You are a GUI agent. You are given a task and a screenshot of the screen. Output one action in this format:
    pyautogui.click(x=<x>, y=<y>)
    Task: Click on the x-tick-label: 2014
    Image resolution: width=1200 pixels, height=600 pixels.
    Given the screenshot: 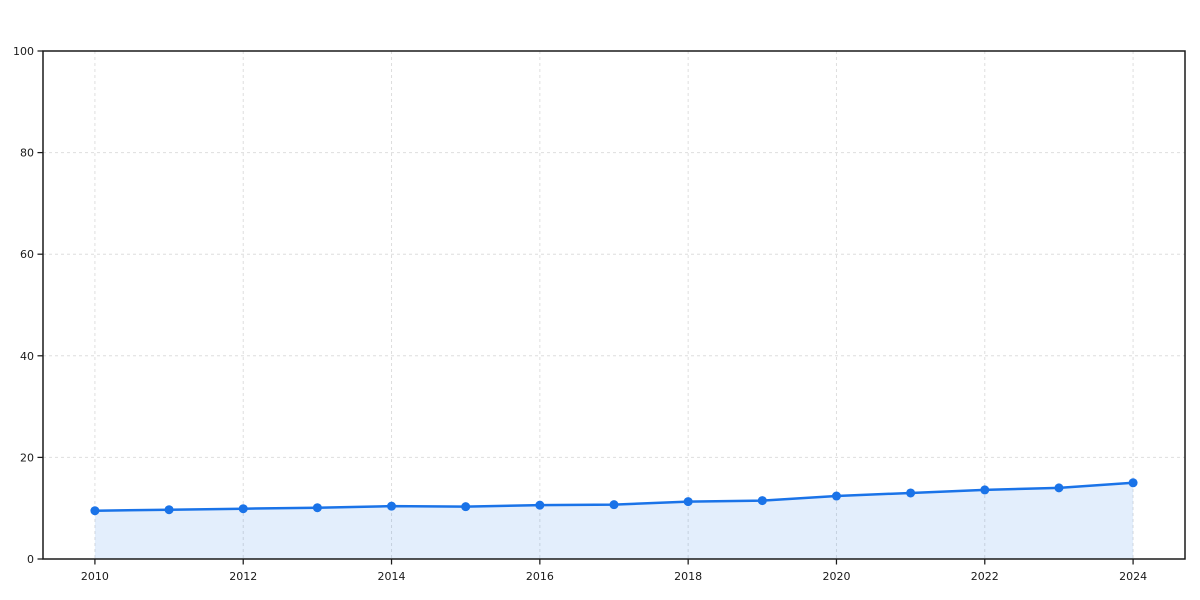 What is the action you would take?
    pyautogui.click(x=392, y=576)
    